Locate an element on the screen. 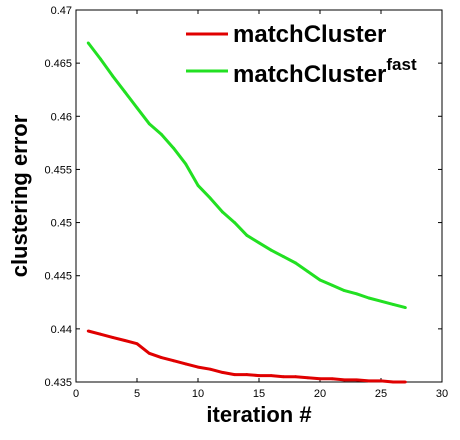  x-tick-label: 30 is located at coordinates (442, 394).